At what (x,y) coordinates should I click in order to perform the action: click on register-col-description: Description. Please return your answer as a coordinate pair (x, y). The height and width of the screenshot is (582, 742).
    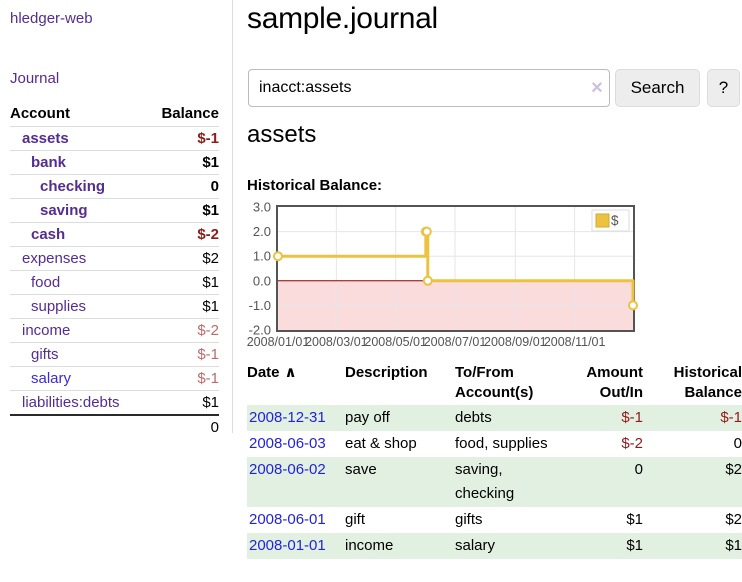
    Looking at the image, I should click on (400, 383).